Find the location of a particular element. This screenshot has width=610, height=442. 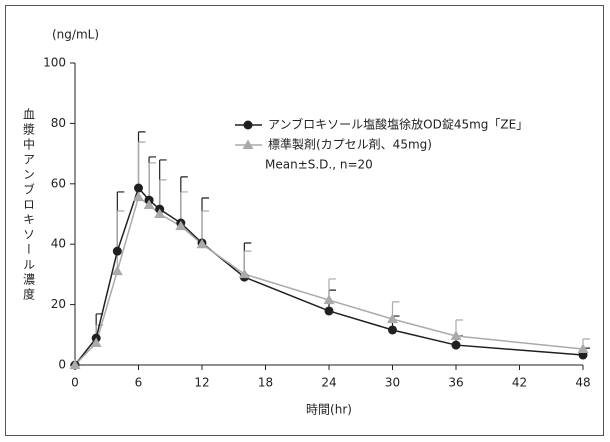

x-title: 時間(hr) is located at coordinates (329, 410).